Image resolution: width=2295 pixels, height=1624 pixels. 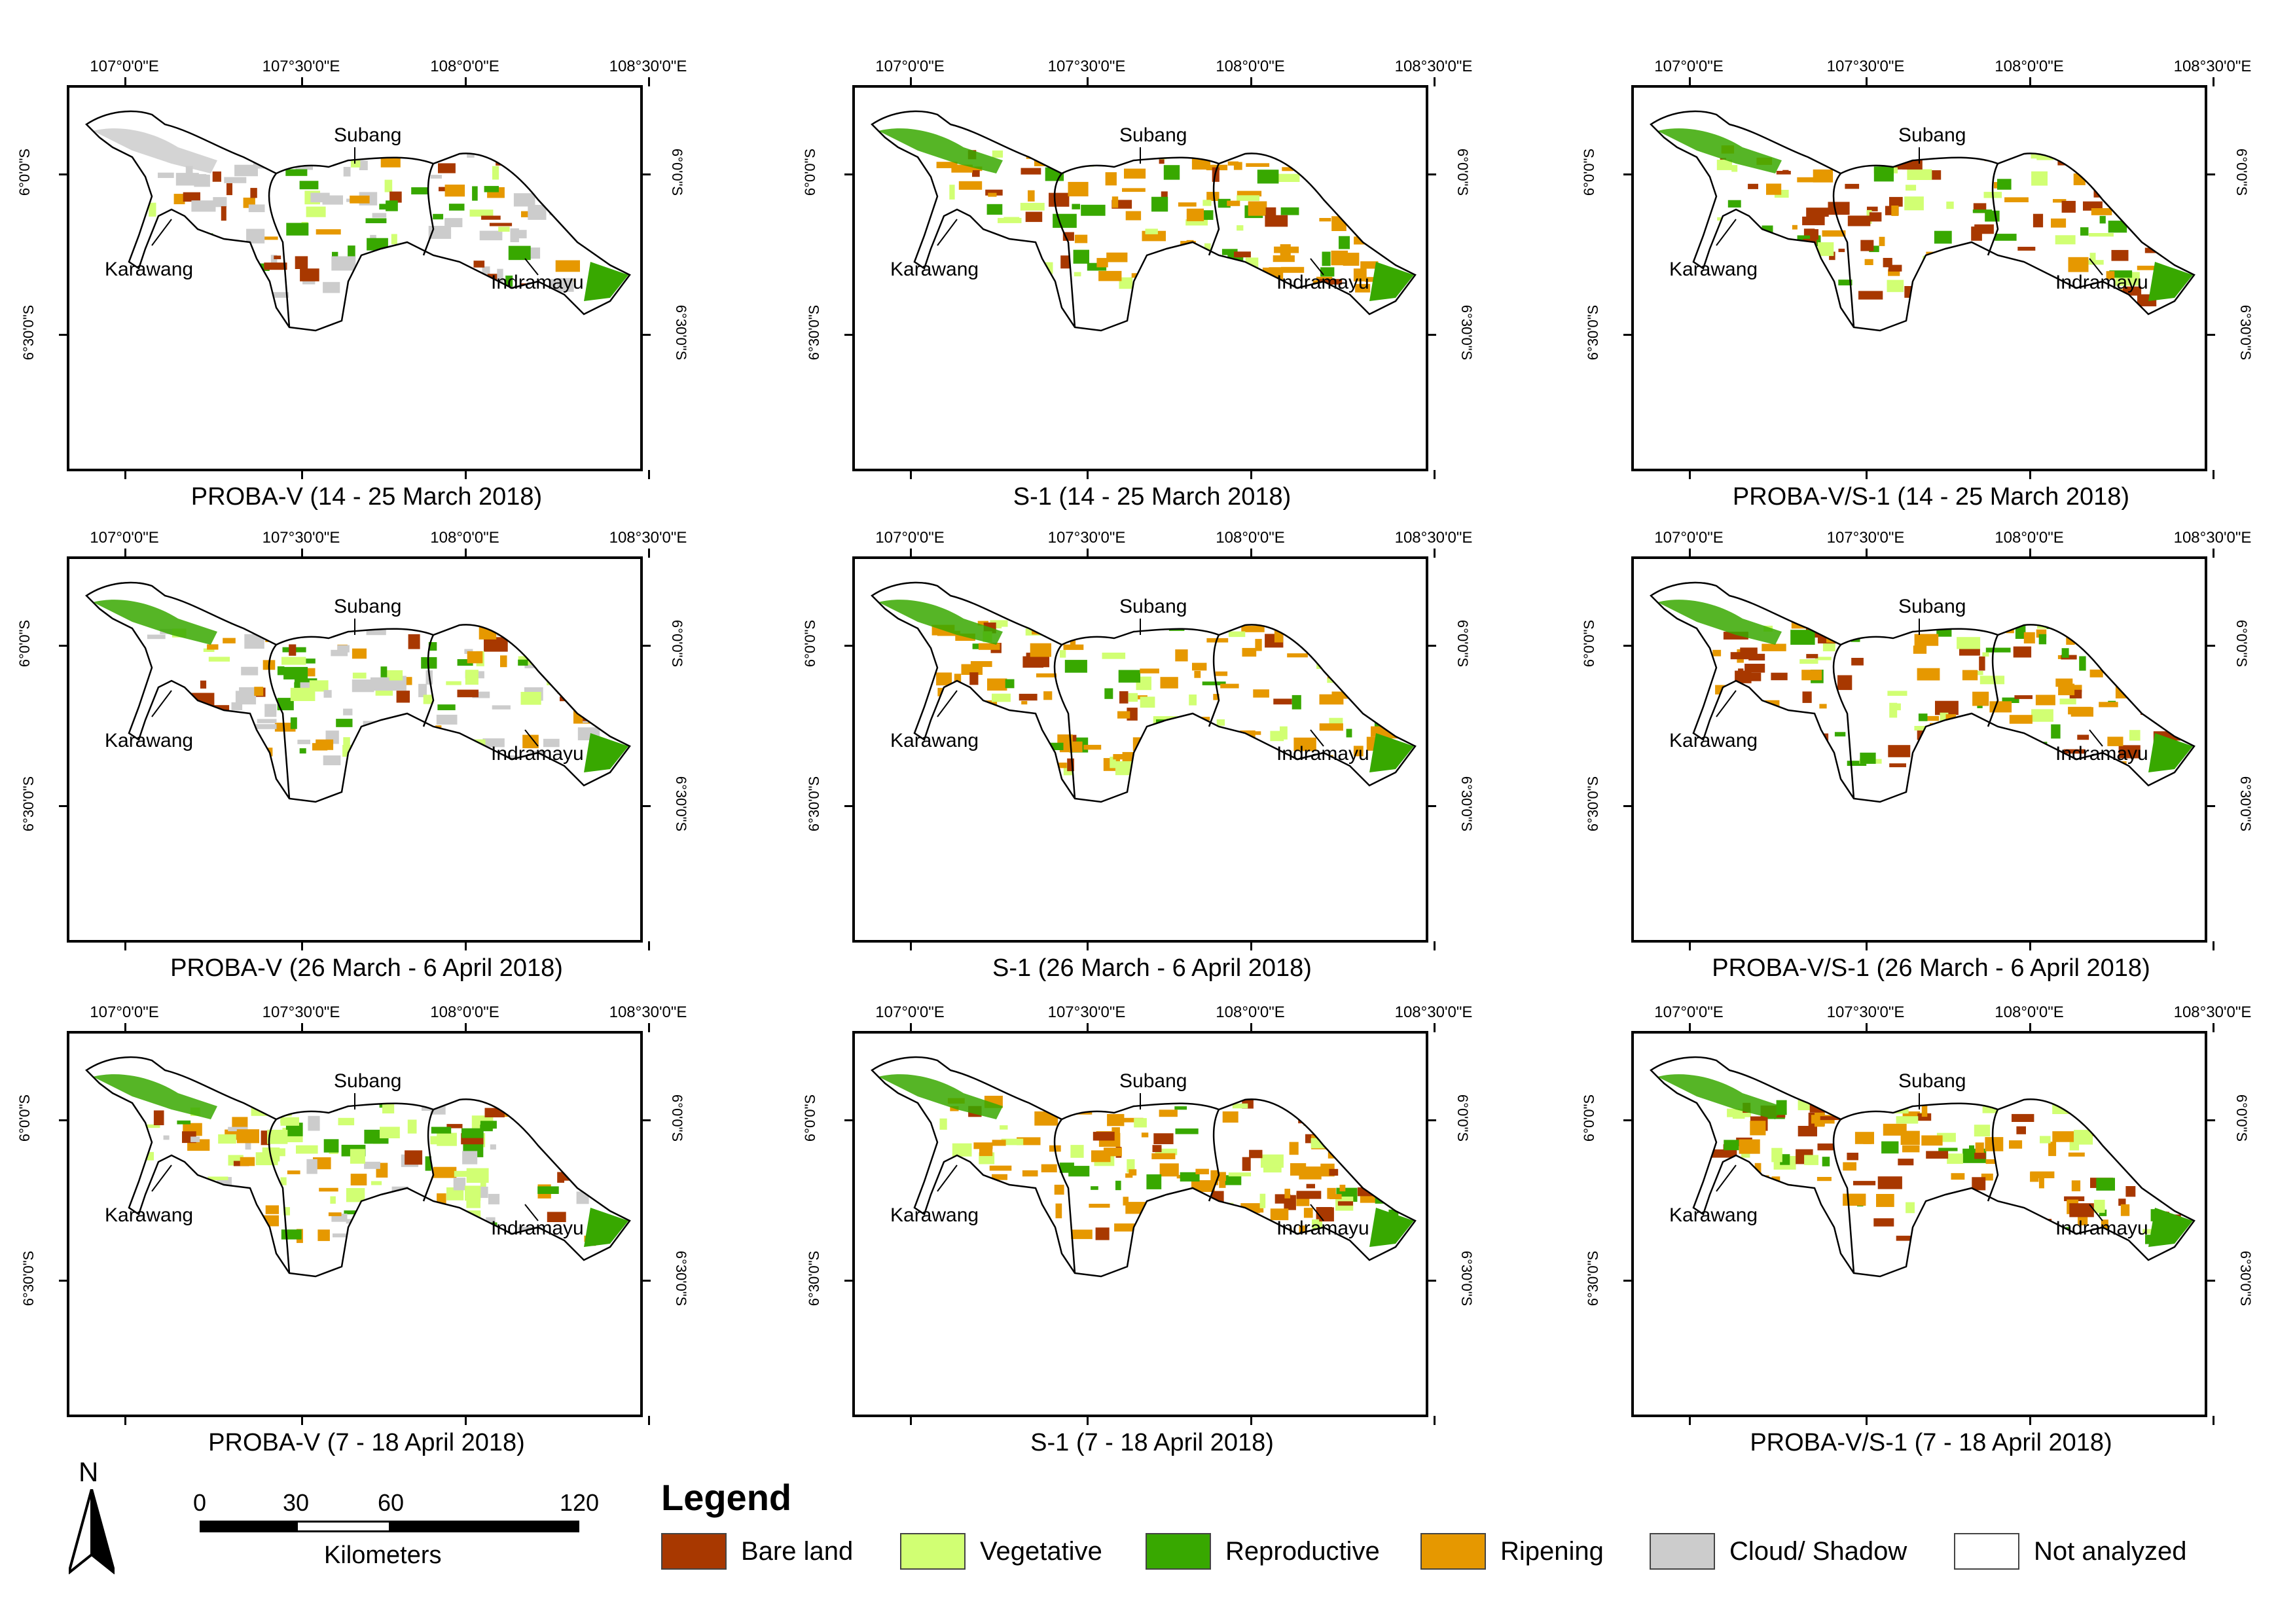 I want to click on legend-label: Bare land, so click(x=797, y=1551).